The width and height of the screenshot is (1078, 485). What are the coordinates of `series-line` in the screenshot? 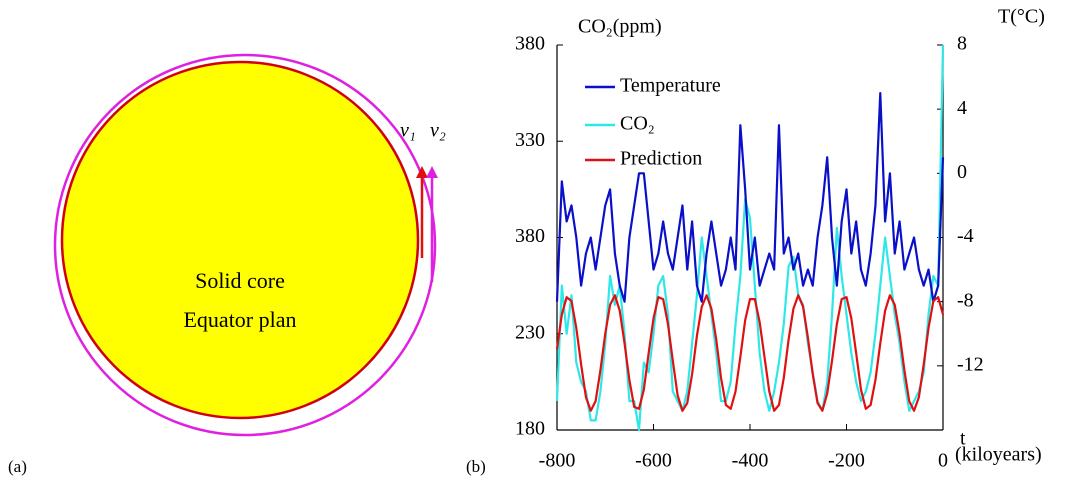 It's located at (750, 353).